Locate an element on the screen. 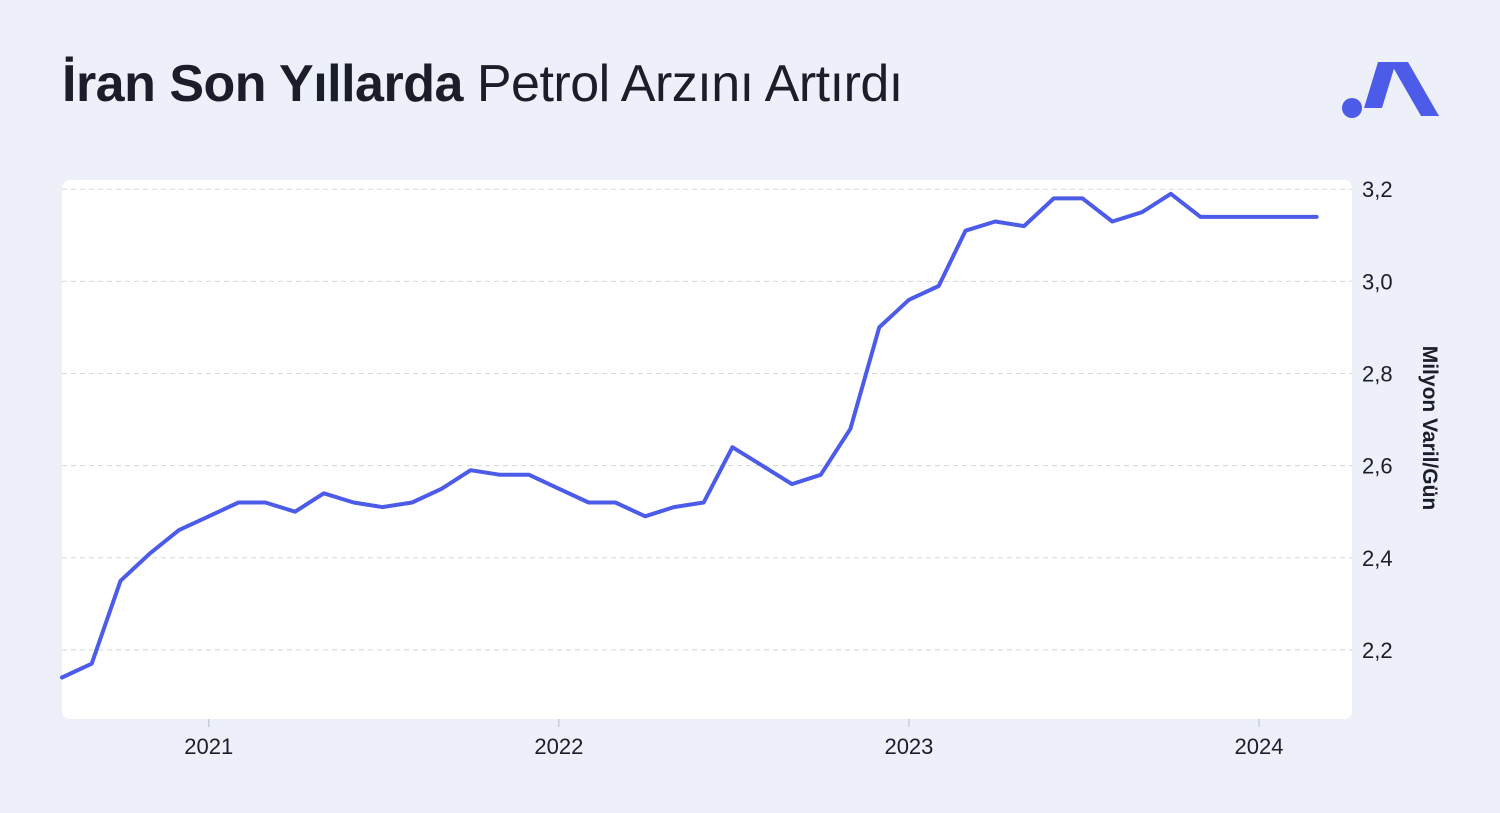  x-tick-label: 2021 is located at coordinates (208, 746).